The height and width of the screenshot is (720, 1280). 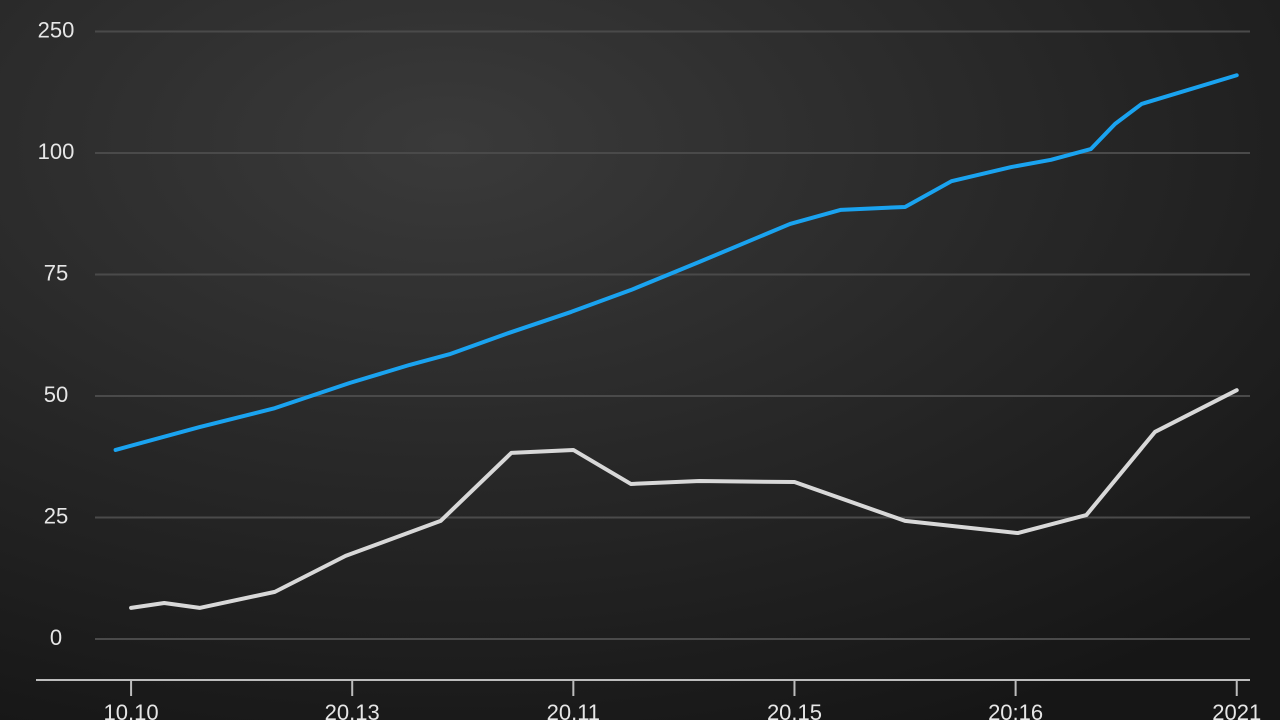 What do you see at coordinates (56, 515) in the screenshot?
I see `y-tick-label: 25` at bounding box center [56, 515].